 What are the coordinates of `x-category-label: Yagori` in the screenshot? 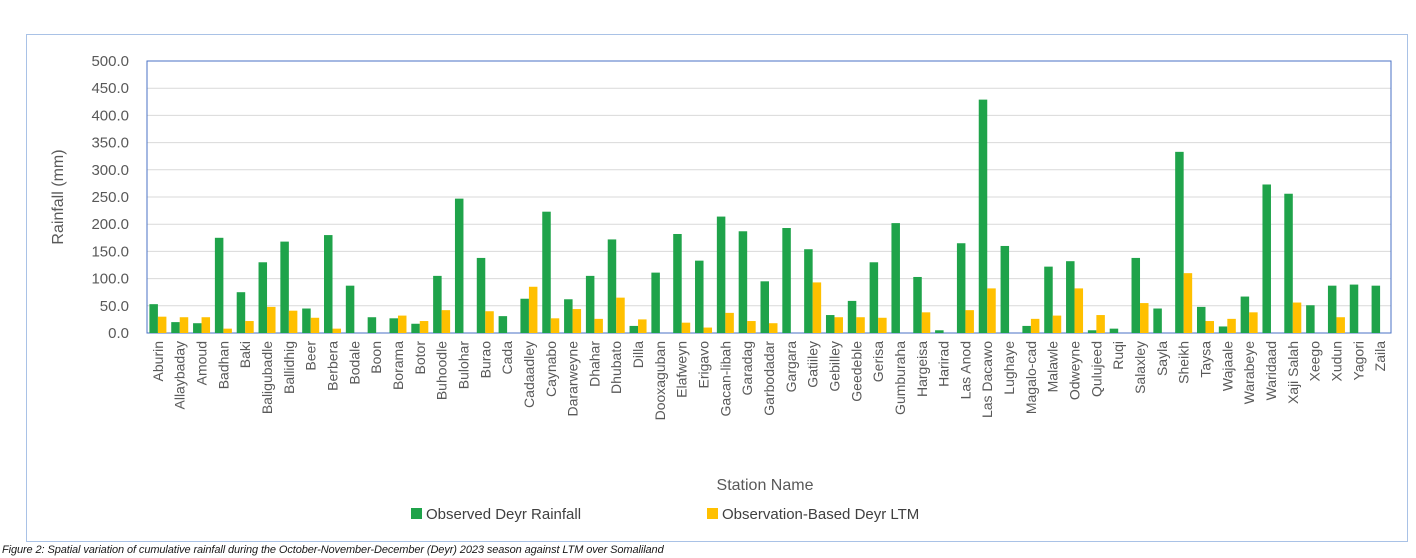 It's located at (1358, 360).